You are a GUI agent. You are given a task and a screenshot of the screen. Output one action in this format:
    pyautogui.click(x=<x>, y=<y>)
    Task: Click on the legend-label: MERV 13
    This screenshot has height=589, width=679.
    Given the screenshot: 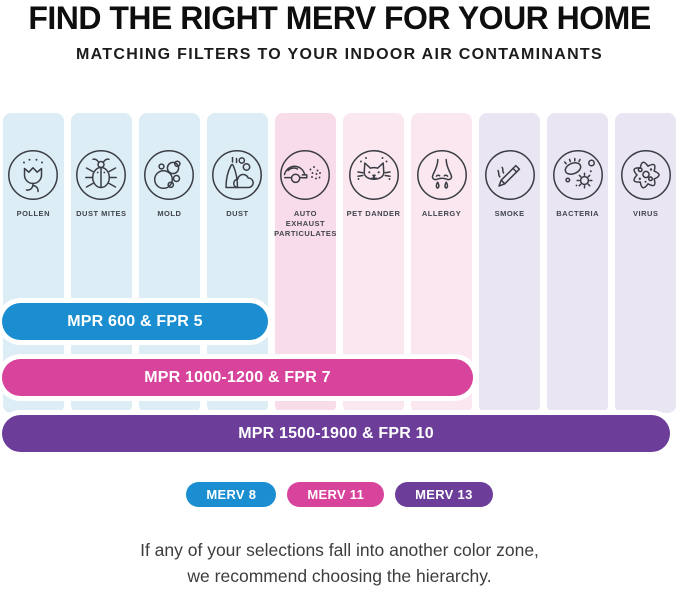 What is the action you would take?
    pyautogui.click(x=444, y=494)
    